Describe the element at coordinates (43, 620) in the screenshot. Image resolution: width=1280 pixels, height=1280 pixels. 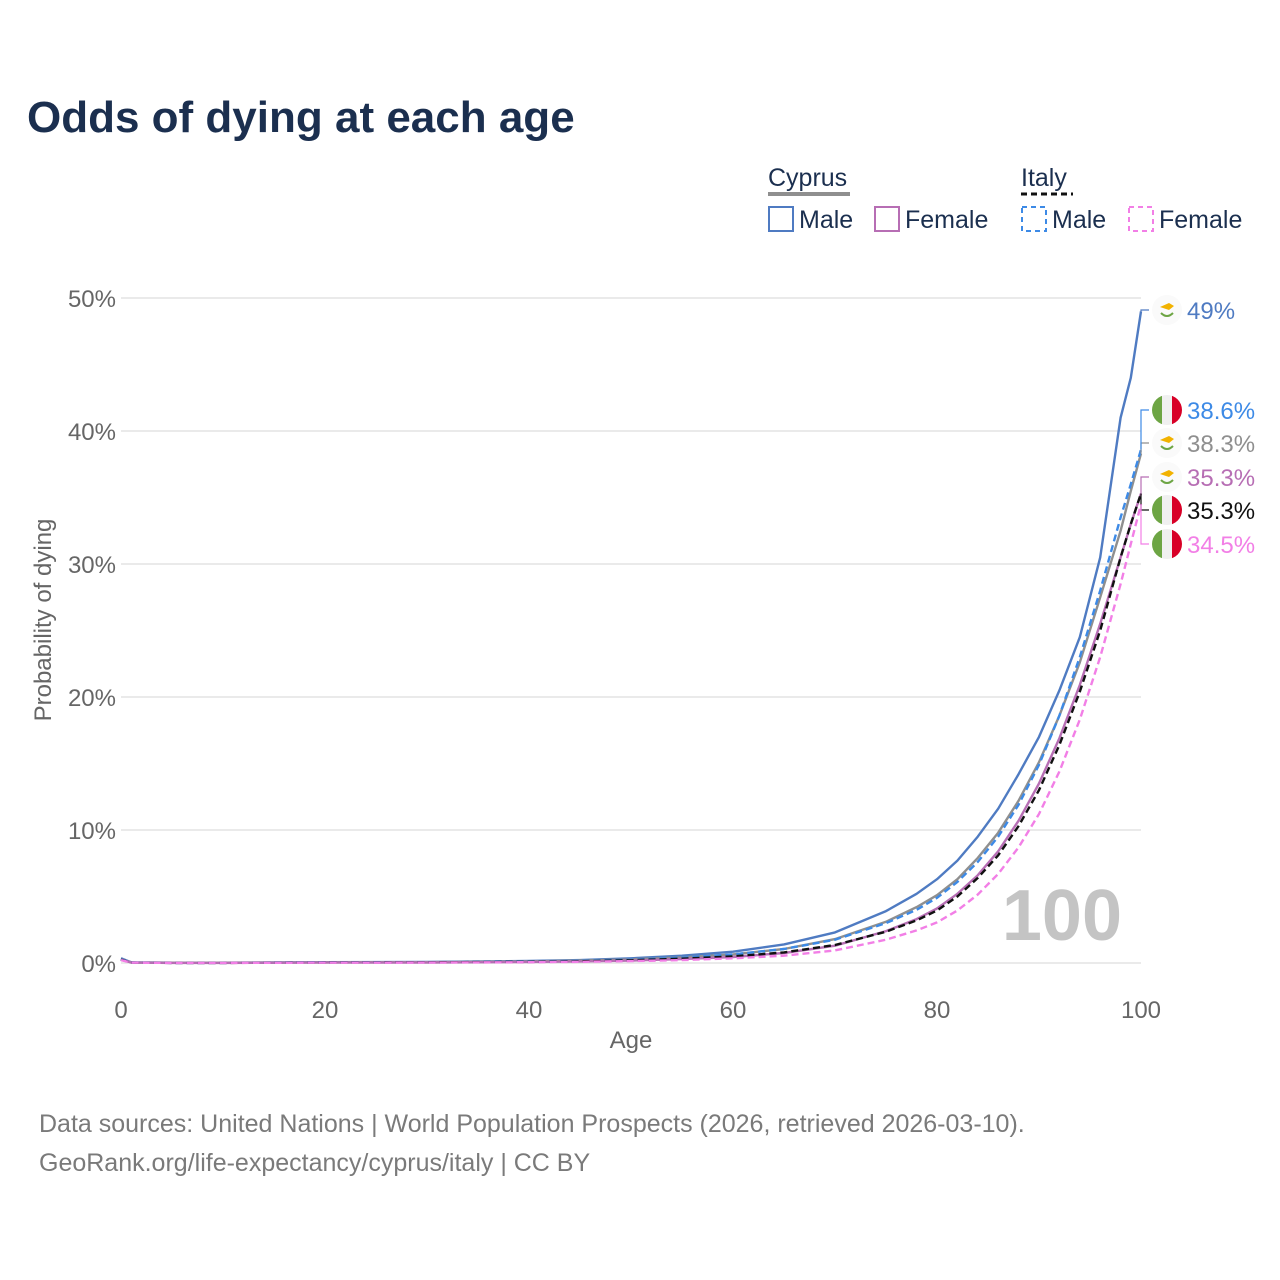
I see `y-axis-title: Probability of dying` at that location.